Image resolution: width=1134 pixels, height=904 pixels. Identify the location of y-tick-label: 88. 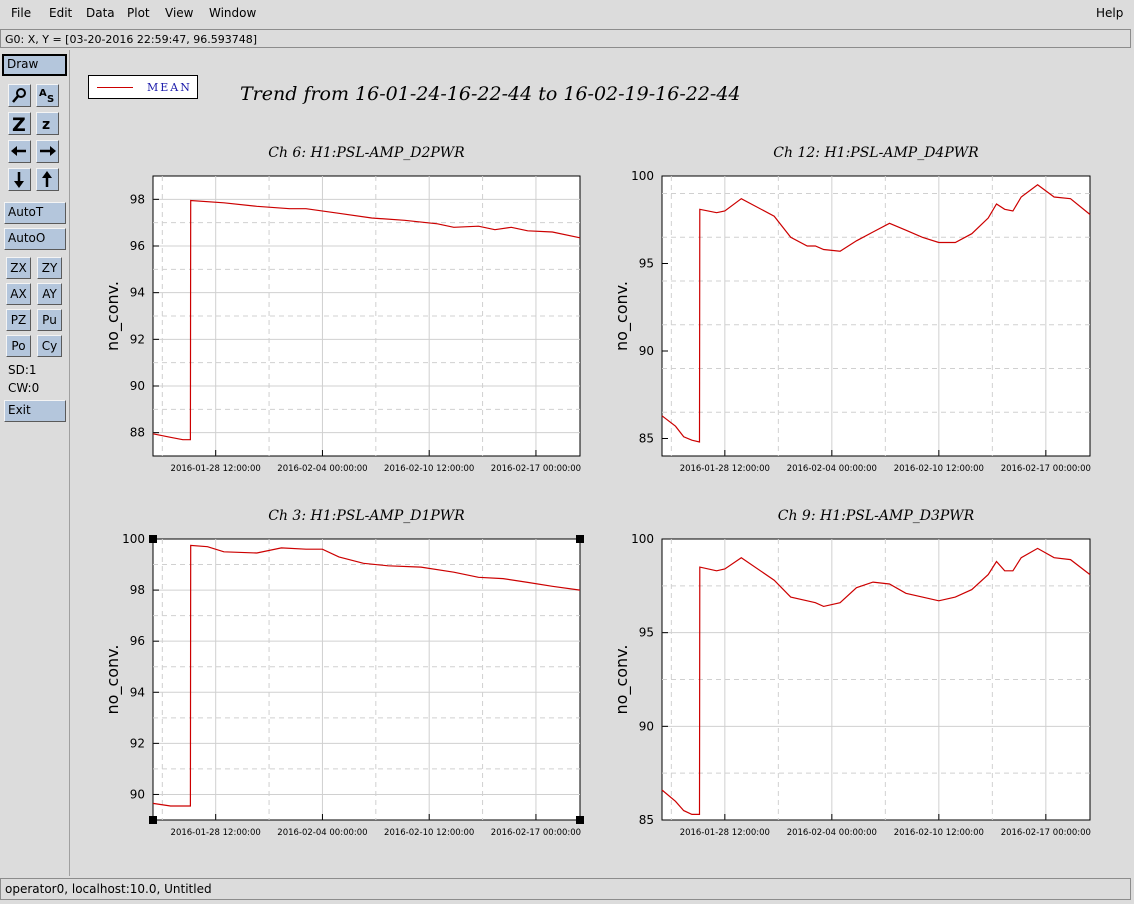
(137, 433).